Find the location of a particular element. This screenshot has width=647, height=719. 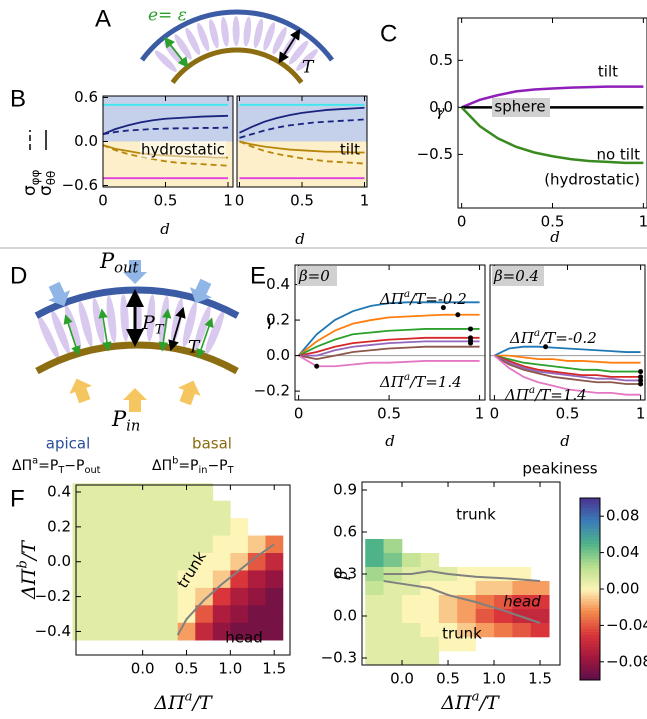

annotation-bg is located at coordinates (521, 107).